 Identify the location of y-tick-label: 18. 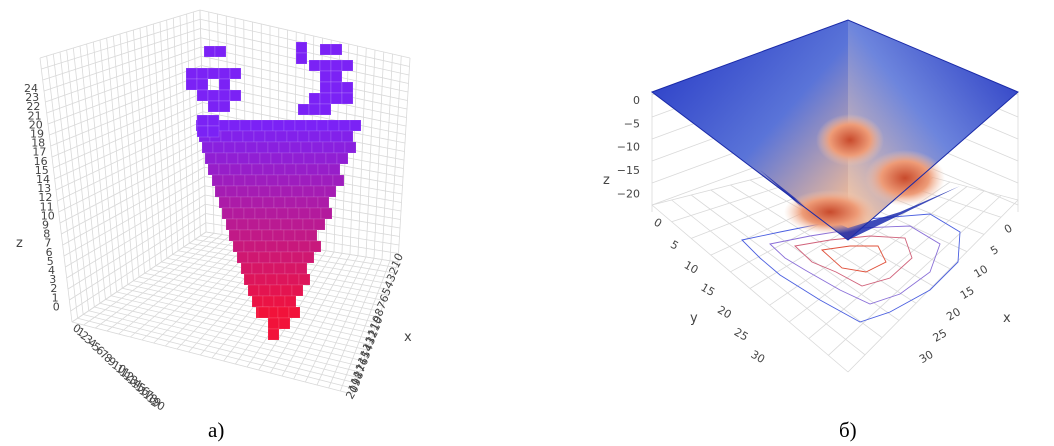
(357, 378).